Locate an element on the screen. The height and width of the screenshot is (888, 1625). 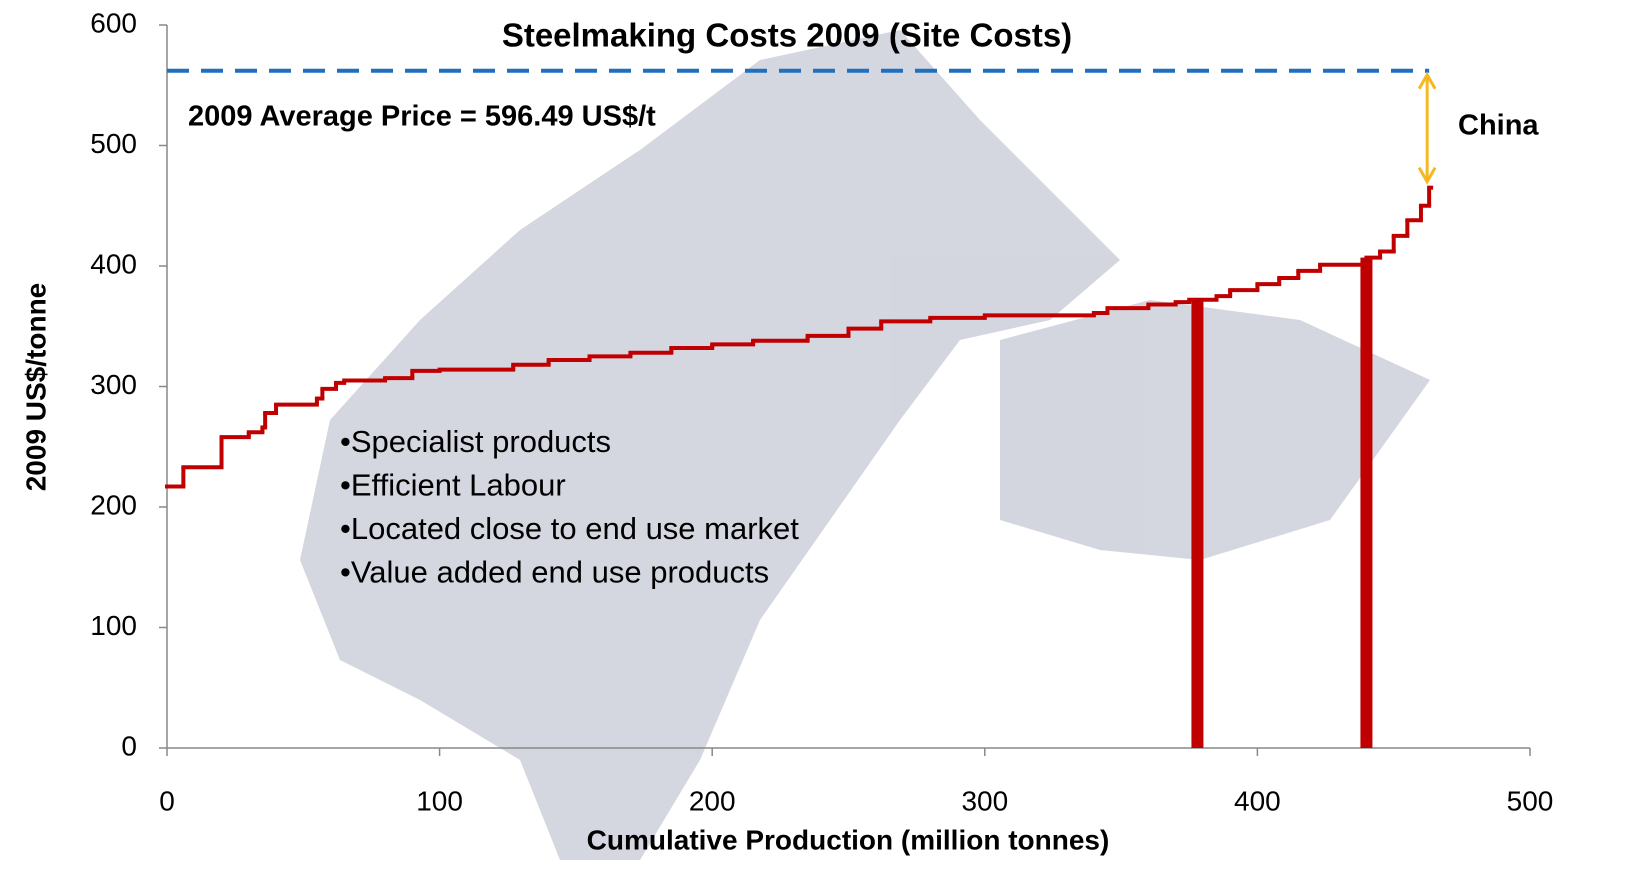
x-axis-label: Cumulative Production (million tonnes) is located at coordinates (848, 839).